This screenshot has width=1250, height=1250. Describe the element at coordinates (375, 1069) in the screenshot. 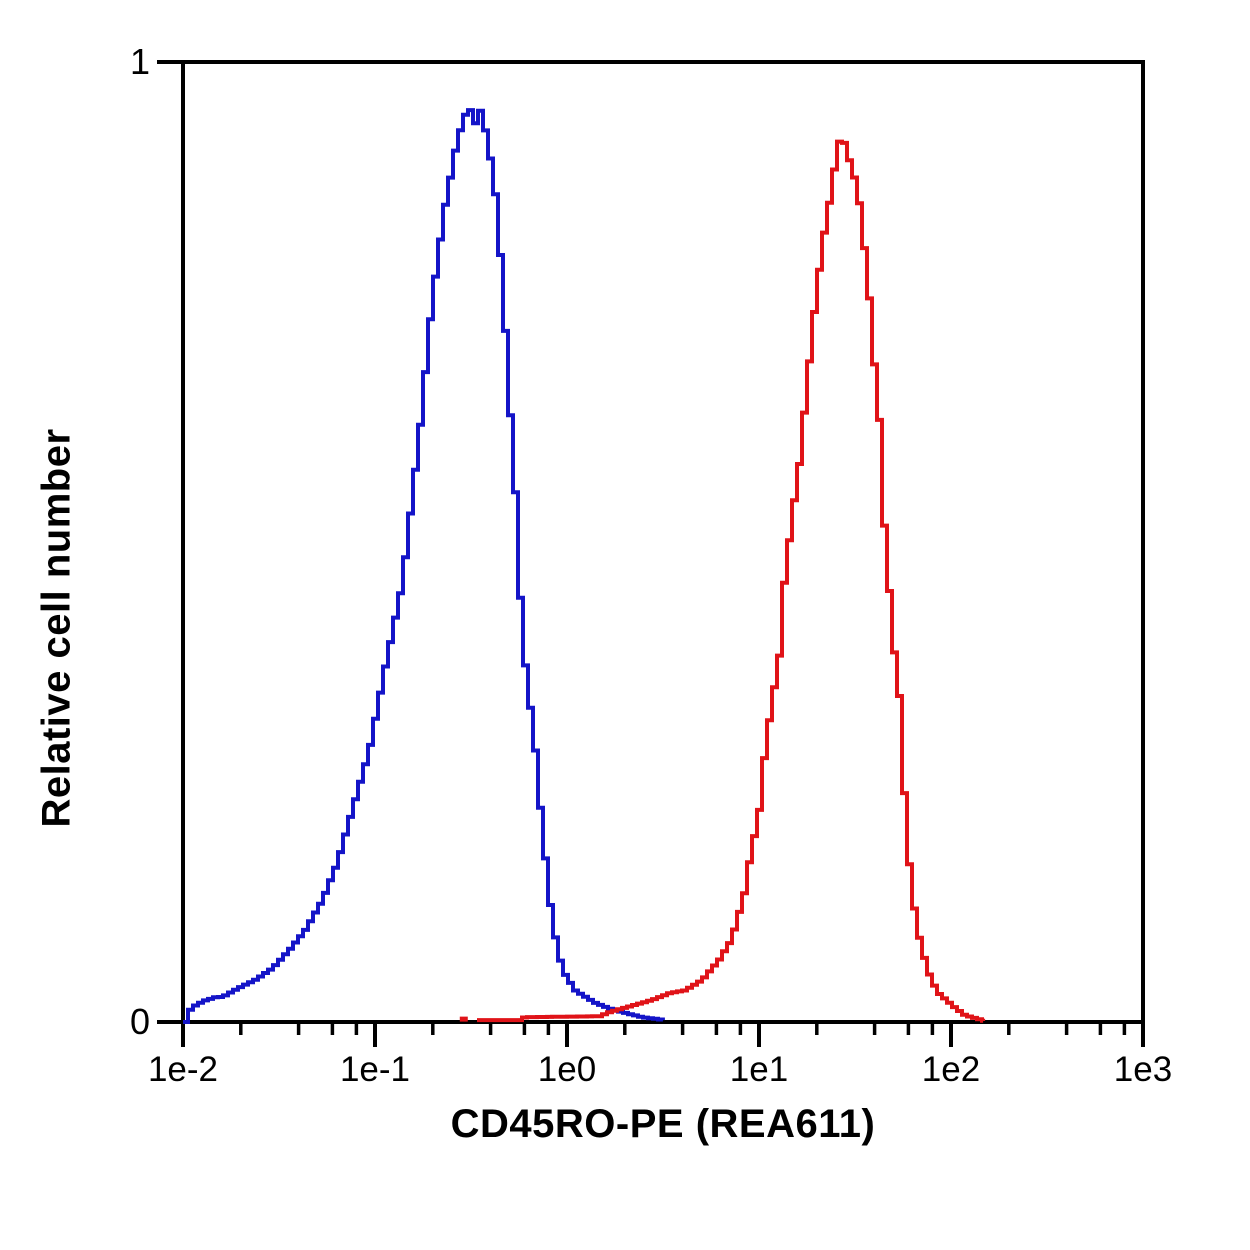

I see `x-tick-label-1e-1: 1e-1` at that location.